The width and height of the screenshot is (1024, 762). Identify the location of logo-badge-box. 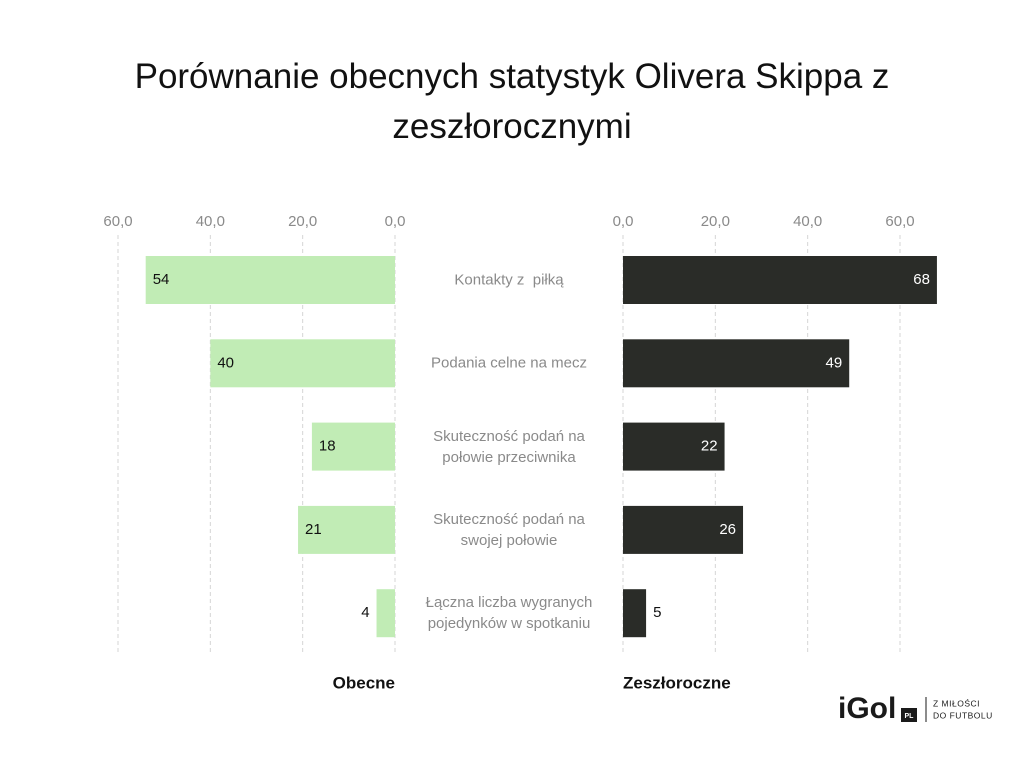
(909, 715).